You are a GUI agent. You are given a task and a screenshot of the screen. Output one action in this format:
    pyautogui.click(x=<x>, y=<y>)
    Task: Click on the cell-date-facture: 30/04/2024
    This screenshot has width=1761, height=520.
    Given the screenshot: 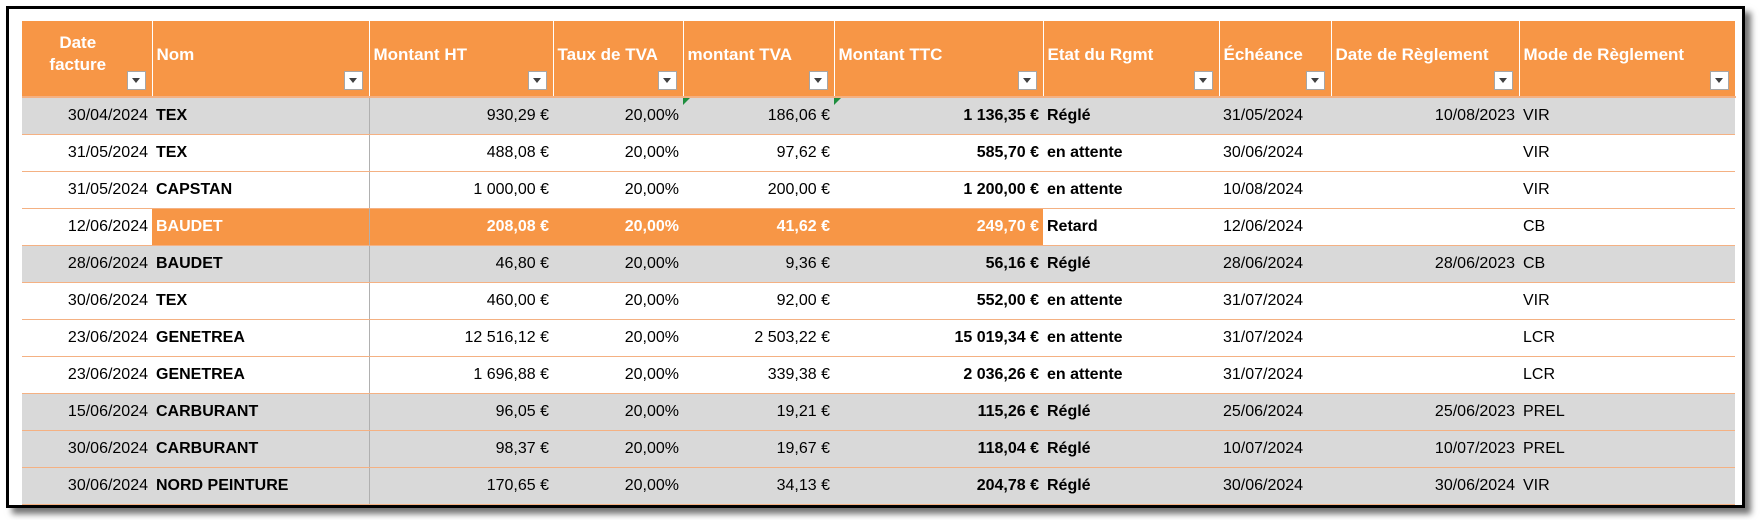 What is the action you would take?
    pyautogui.click(x=87, y=115)
    